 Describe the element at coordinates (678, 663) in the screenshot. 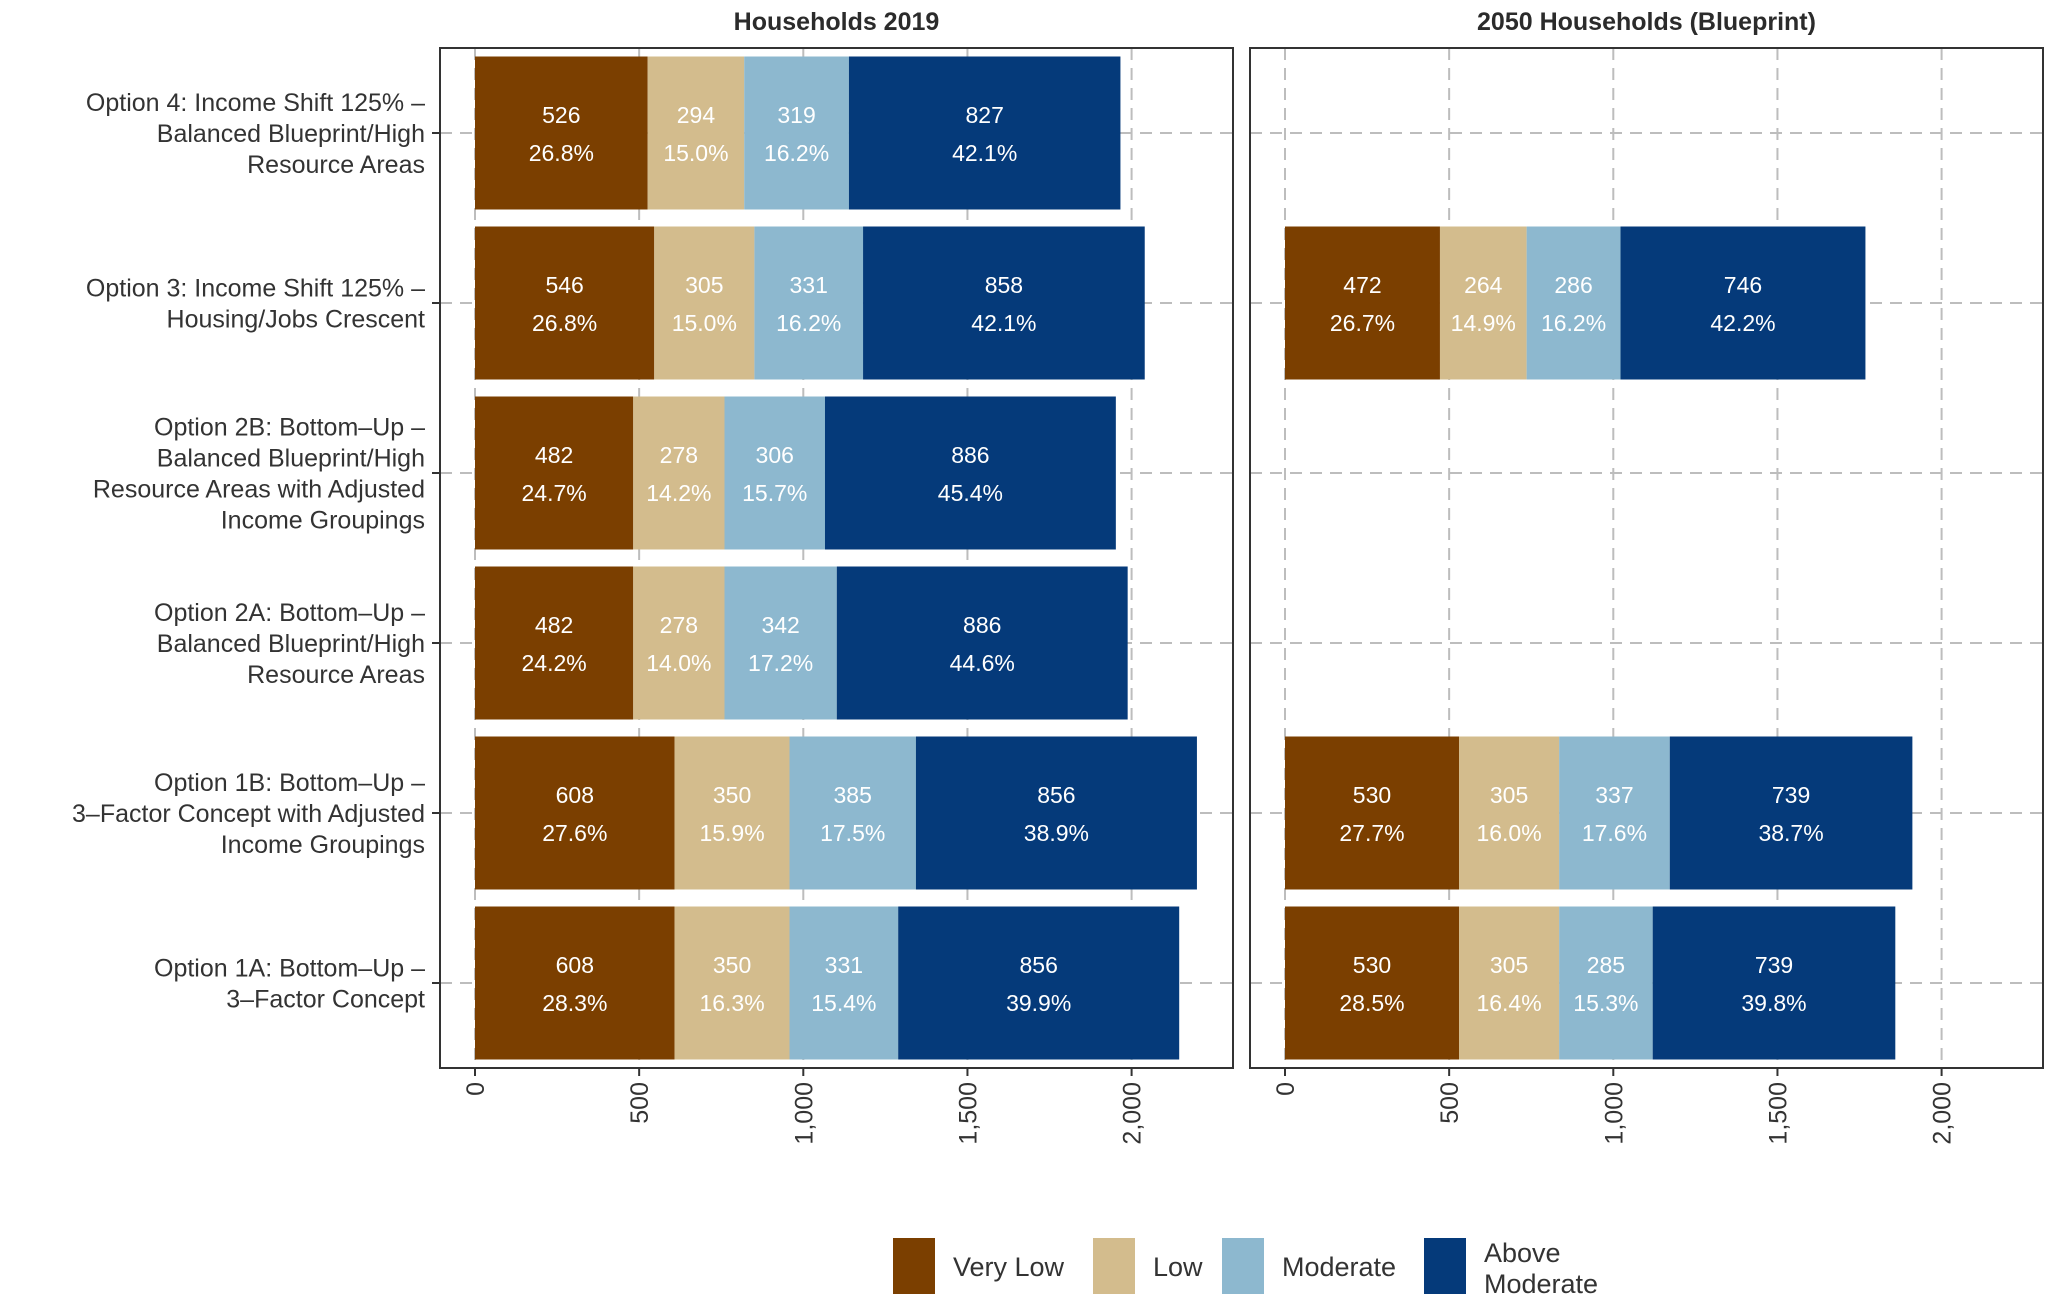

I see `bar-percent-label: 14.0%` at that location.